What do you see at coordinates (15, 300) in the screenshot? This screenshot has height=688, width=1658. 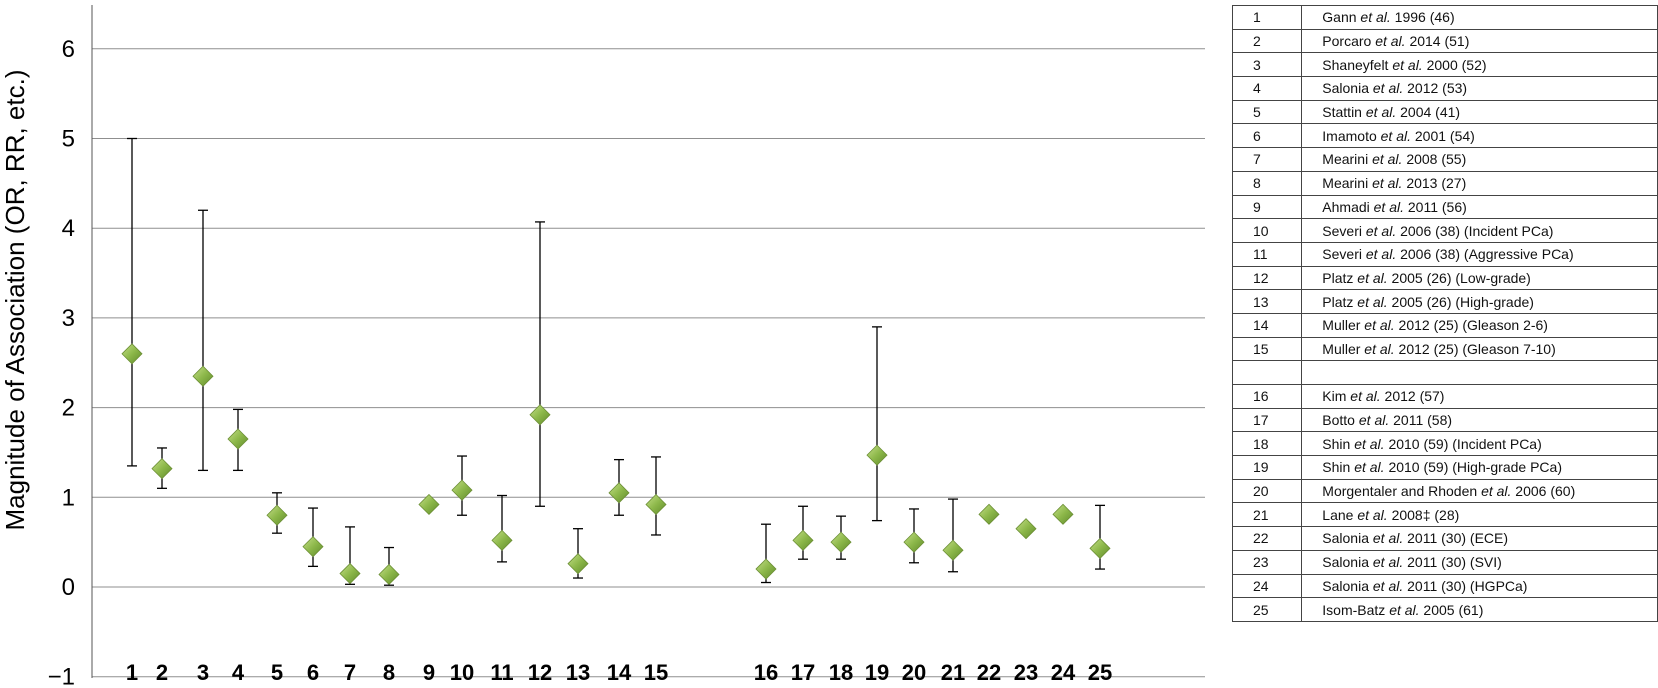 I see `y-axis-label: Magnitude of Association (OR, RR, etc.)` at bounding box center [15, 300].